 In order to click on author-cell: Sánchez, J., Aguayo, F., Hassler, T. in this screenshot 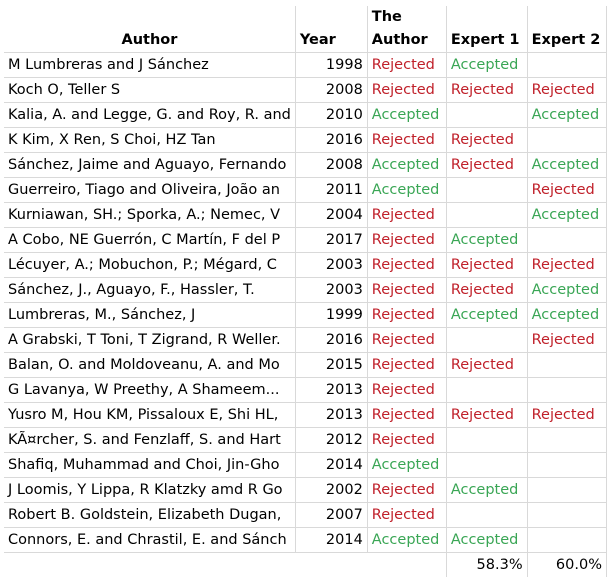, I will do `click(149, 290)`.